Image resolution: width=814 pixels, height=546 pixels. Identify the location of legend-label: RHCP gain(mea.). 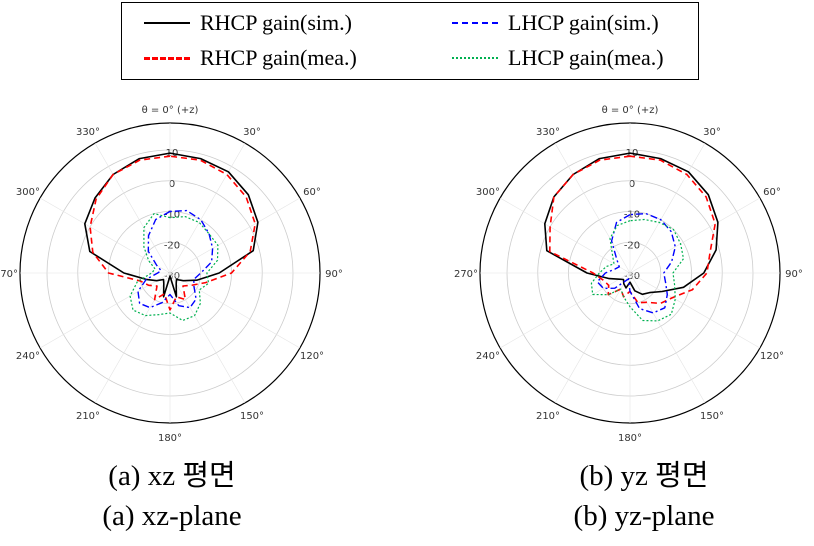
(278, 57).